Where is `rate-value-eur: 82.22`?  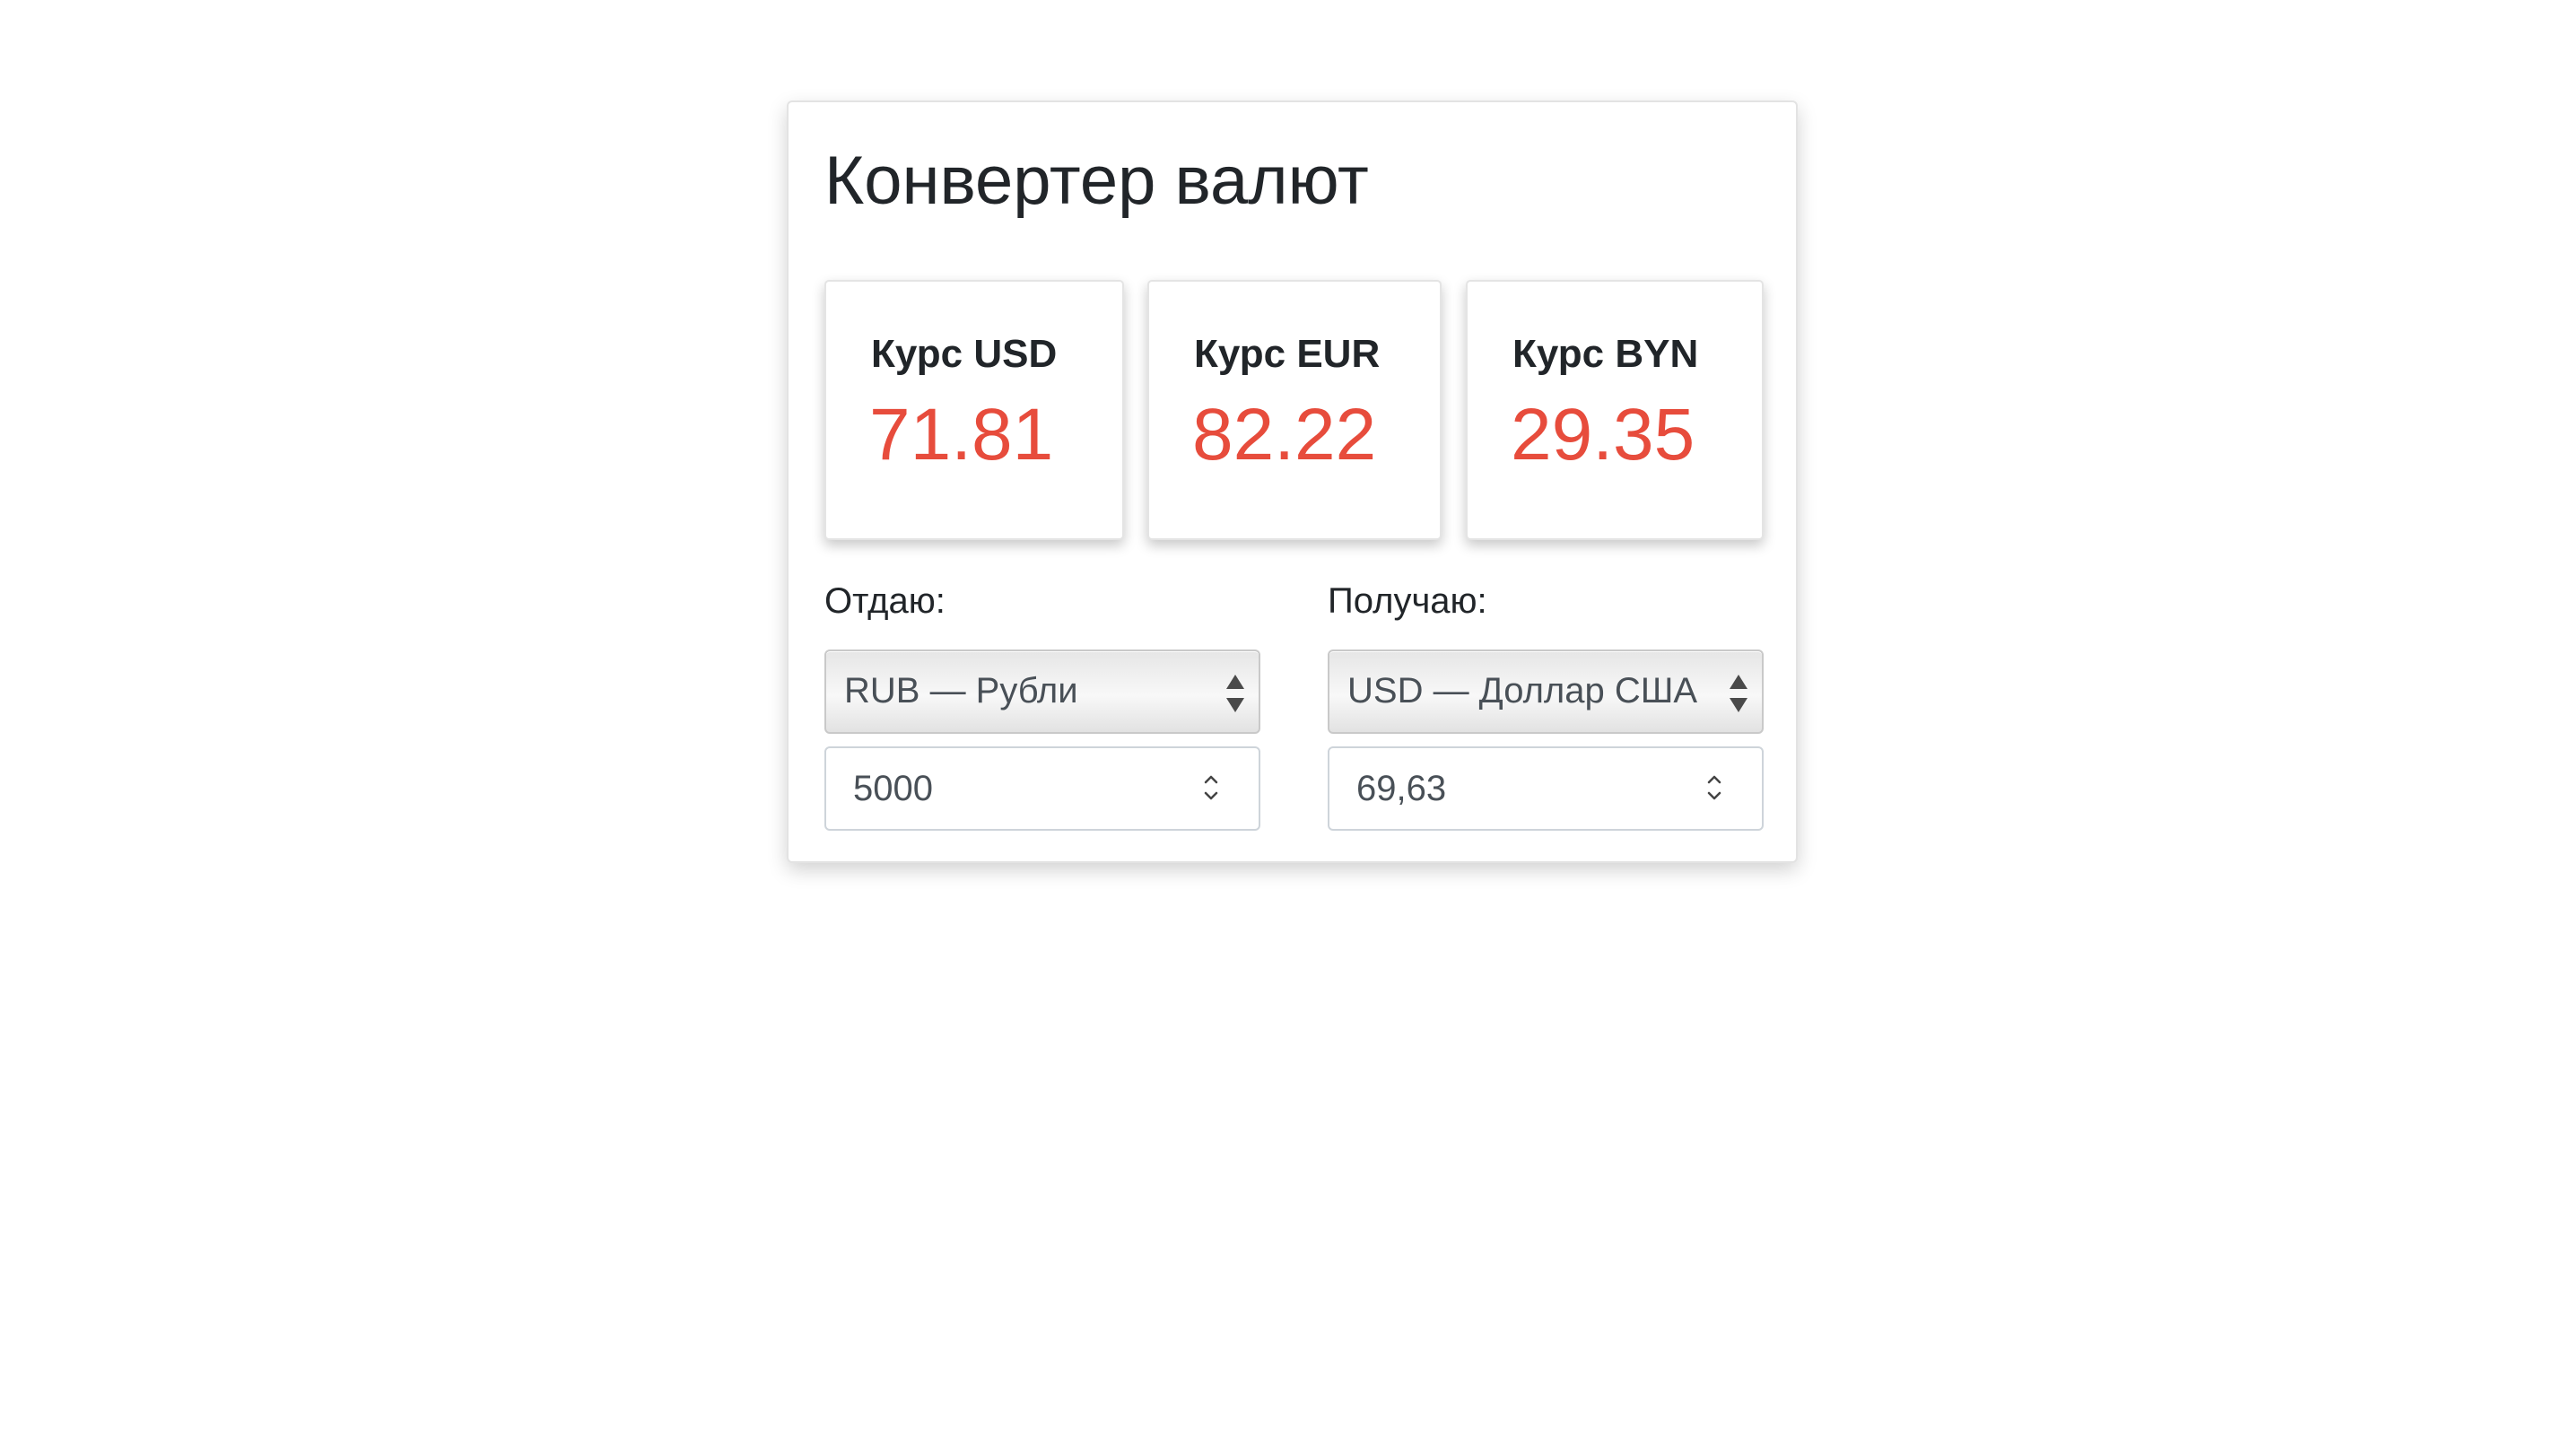 rate-value-eur: 82.22 is located at coordinates (1284, 434).